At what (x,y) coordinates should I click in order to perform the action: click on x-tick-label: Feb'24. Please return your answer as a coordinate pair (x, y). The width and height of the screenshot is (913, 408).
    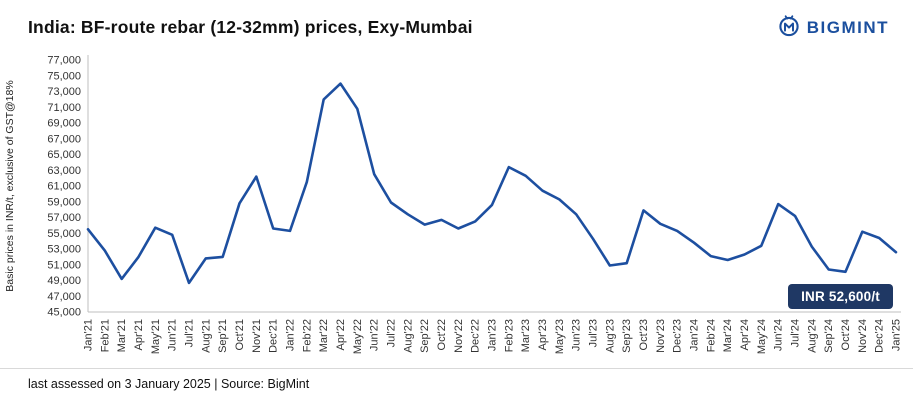
    Looking at the image, I should click on (711, 335).